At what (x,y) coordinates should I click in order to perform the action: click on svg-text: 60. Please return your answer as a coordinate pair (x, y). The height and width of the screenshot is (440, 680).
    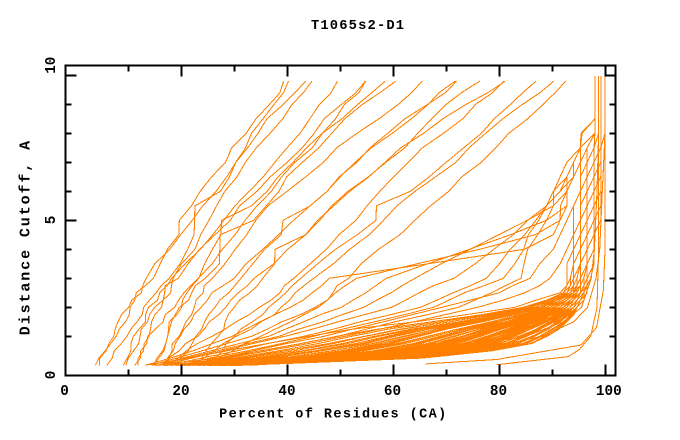
    Looking at the image, I should click on (392, 392).